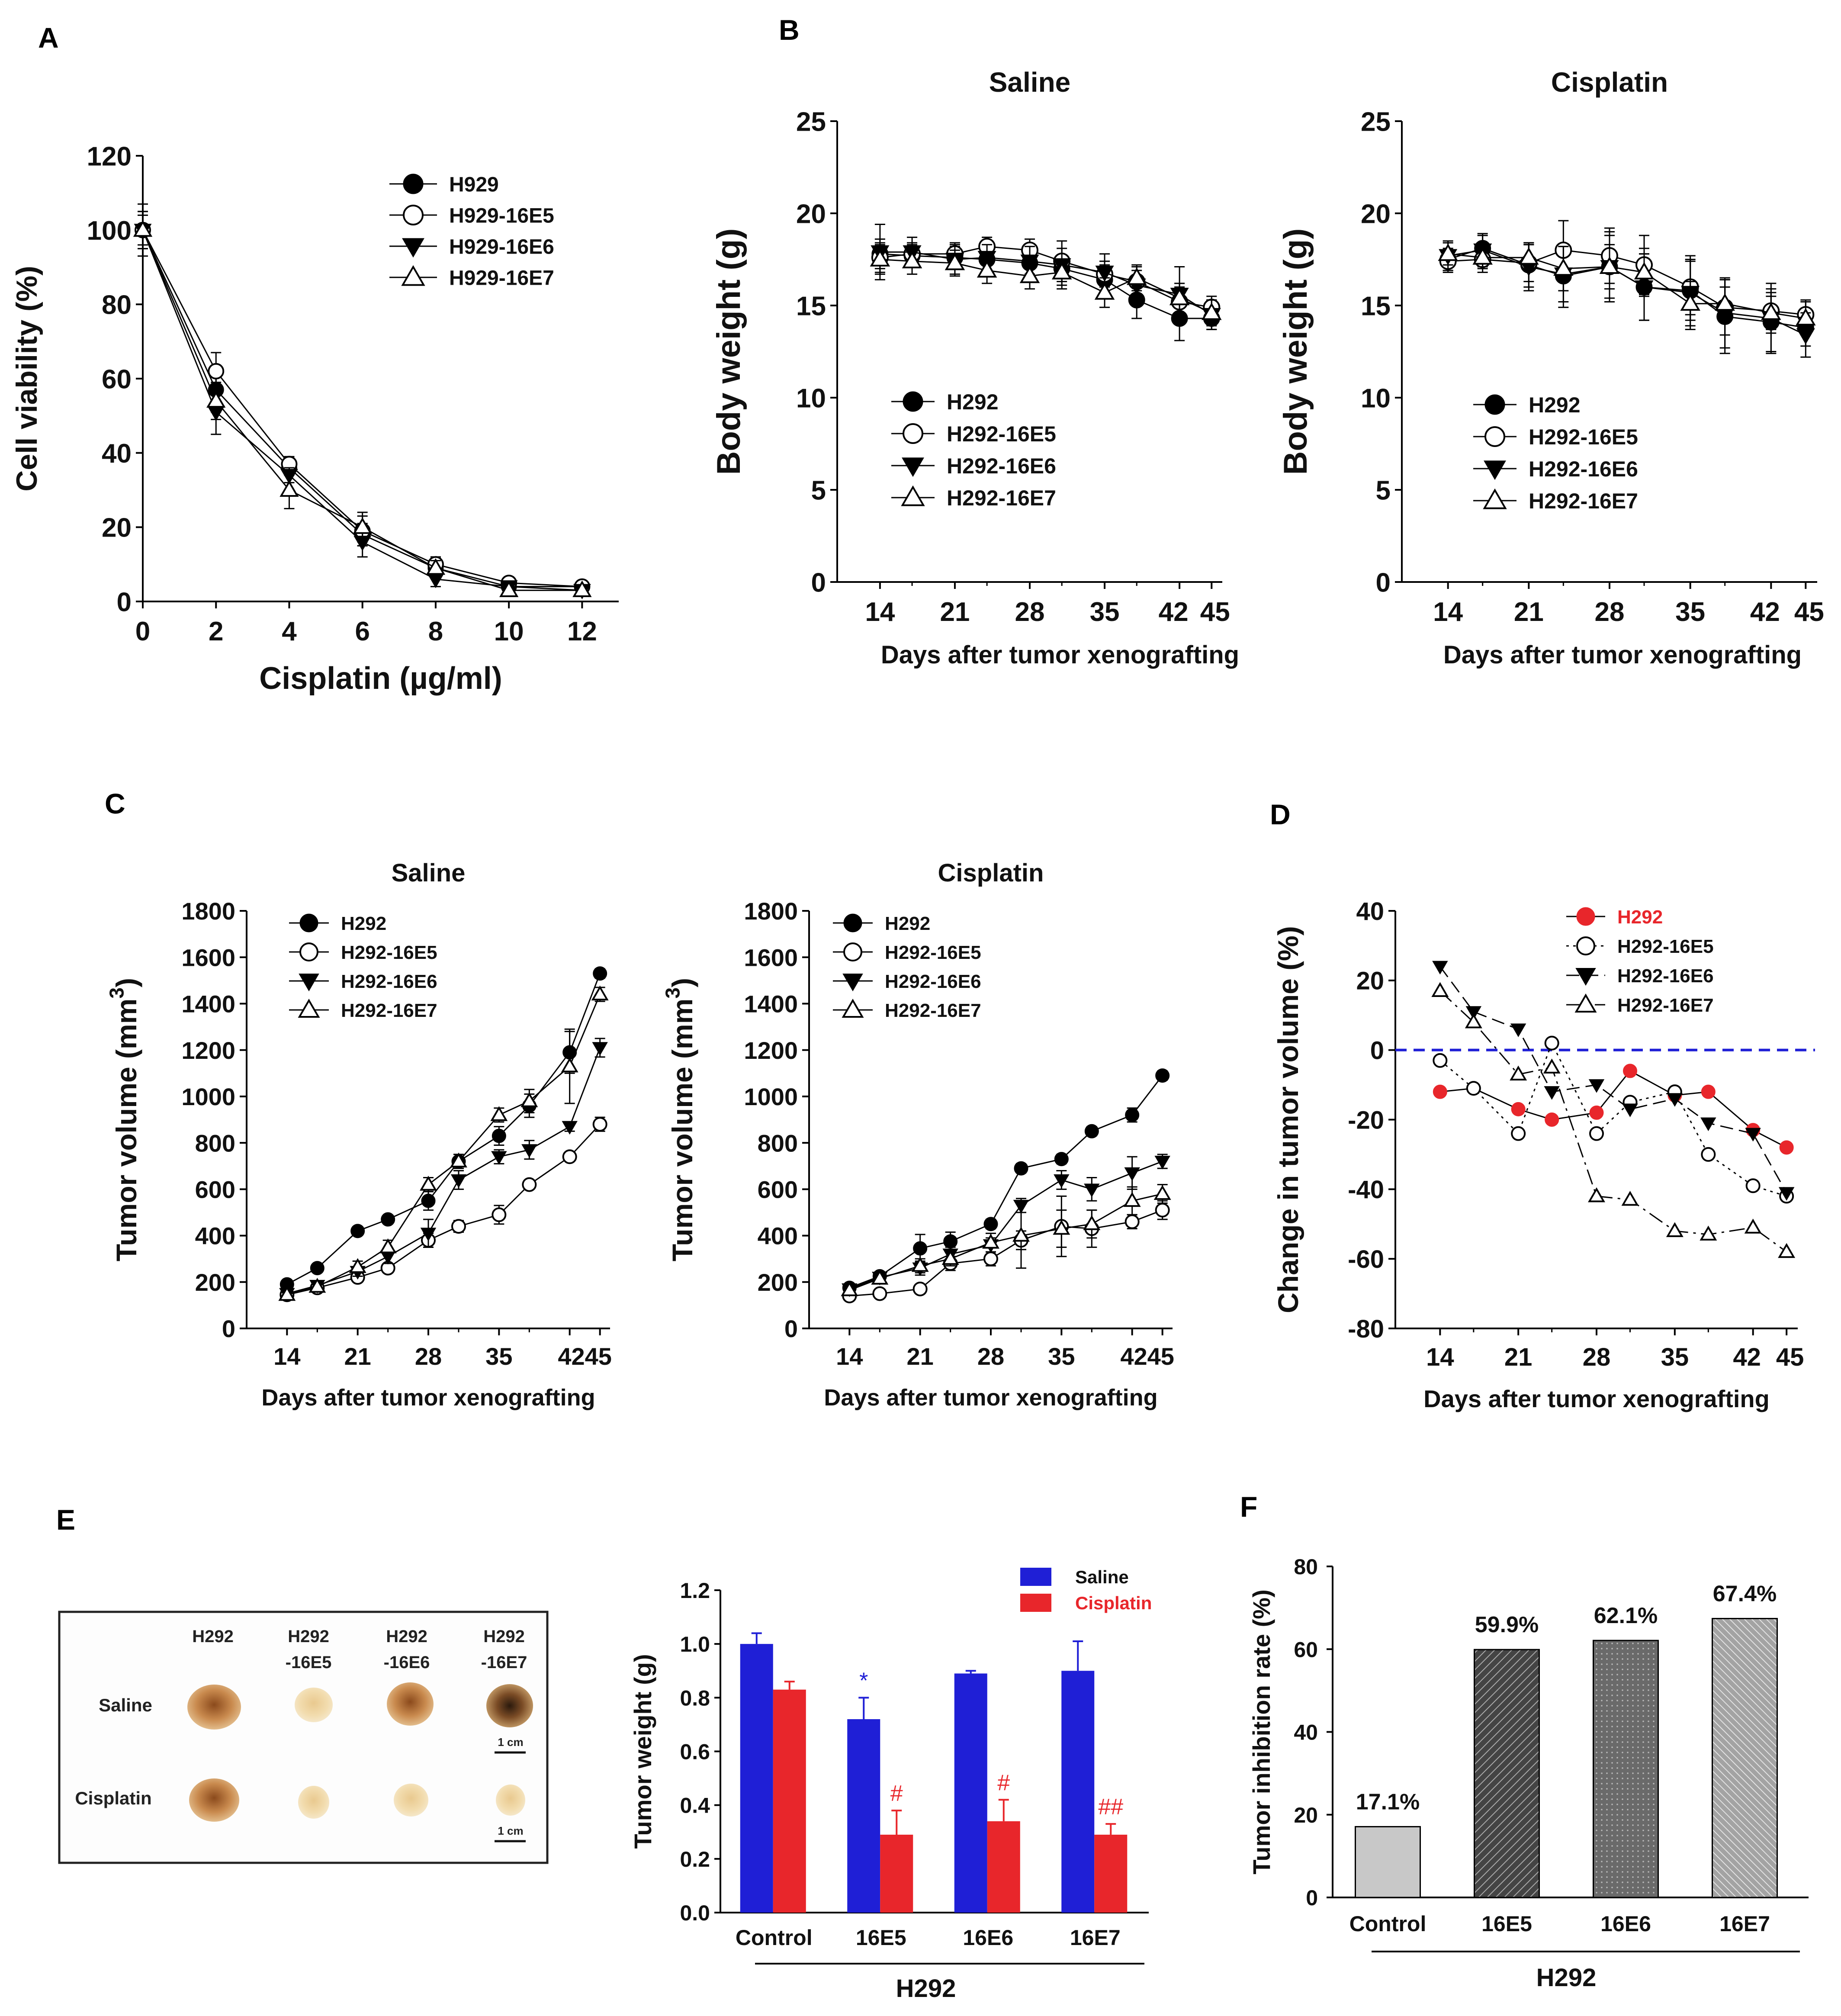 Image resolution: width=1841 pixels, height=2016 pixels. Describe the element at coordinates (1640, 917) in the screenshot. I see `d-legend-h292-label: H292` at that location.